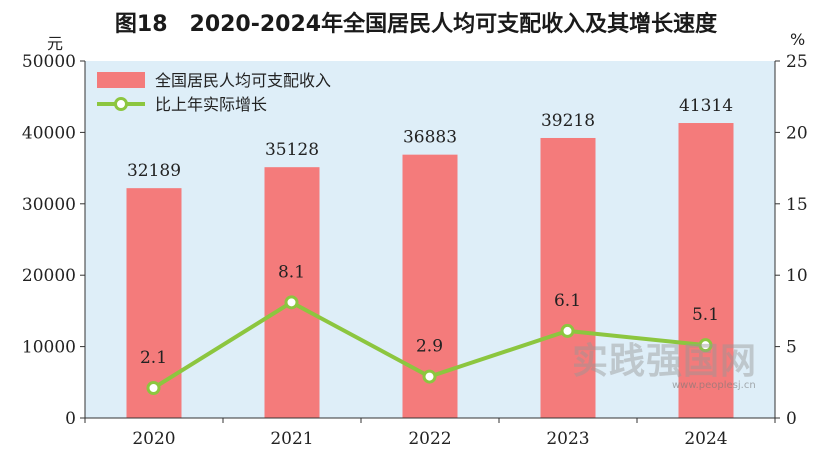 This screenshot has height=460, width=832. What do you see at coordinates (55, 43) in the screenshot?
I see `left-axis-unit: 元` at bounding box center [55, 43].